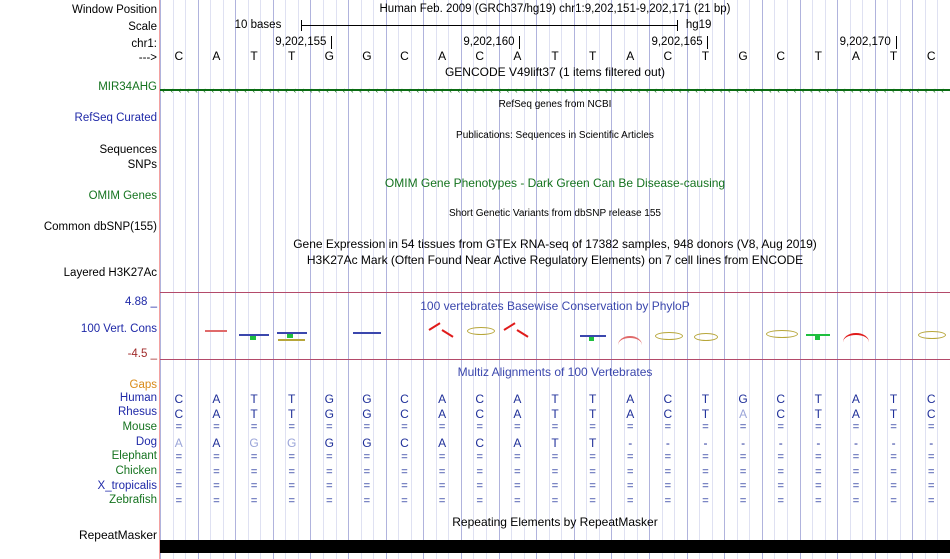 The image size is (950, 559). I want to click on label-omim-genes: OMIM Genes, so click(122, 196).